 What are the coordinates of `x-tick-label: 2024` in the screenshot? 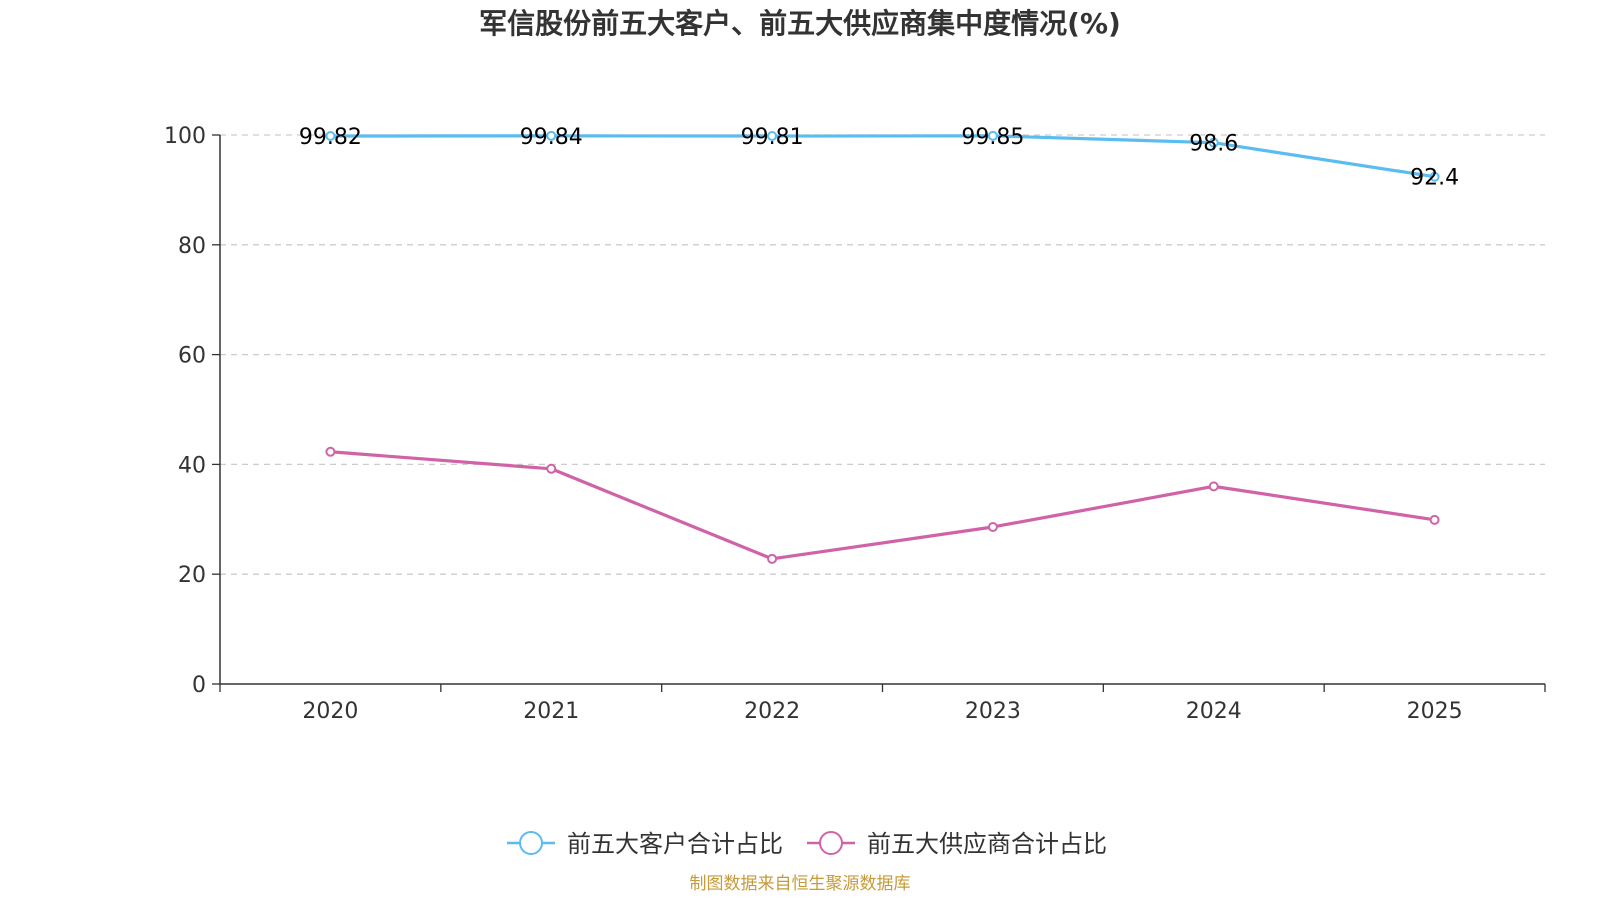 It's located at (1214, 711).